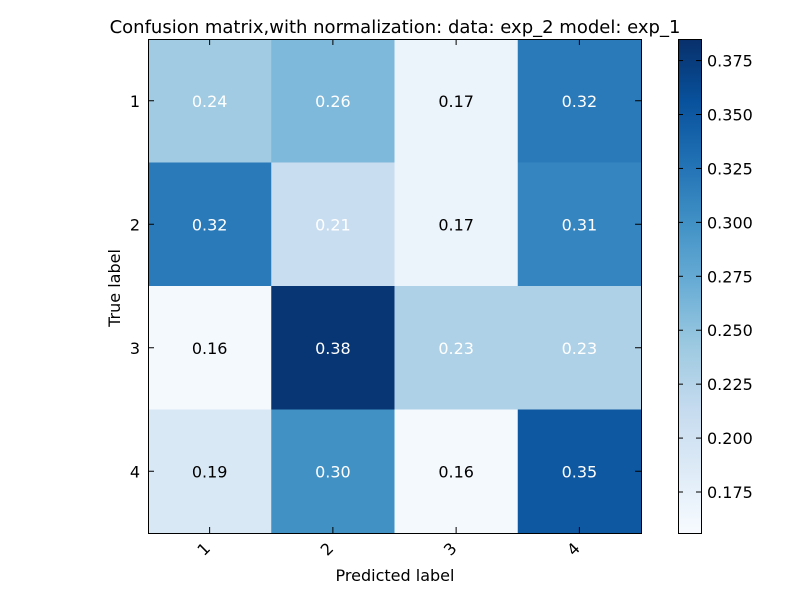 Image resolution: width=800 pixels, height=604 pixels. What do you see at coordinates (395, 575) in the screenshot?
I see `x-axis-label: Predicted label` at bounding box center [395, 575].